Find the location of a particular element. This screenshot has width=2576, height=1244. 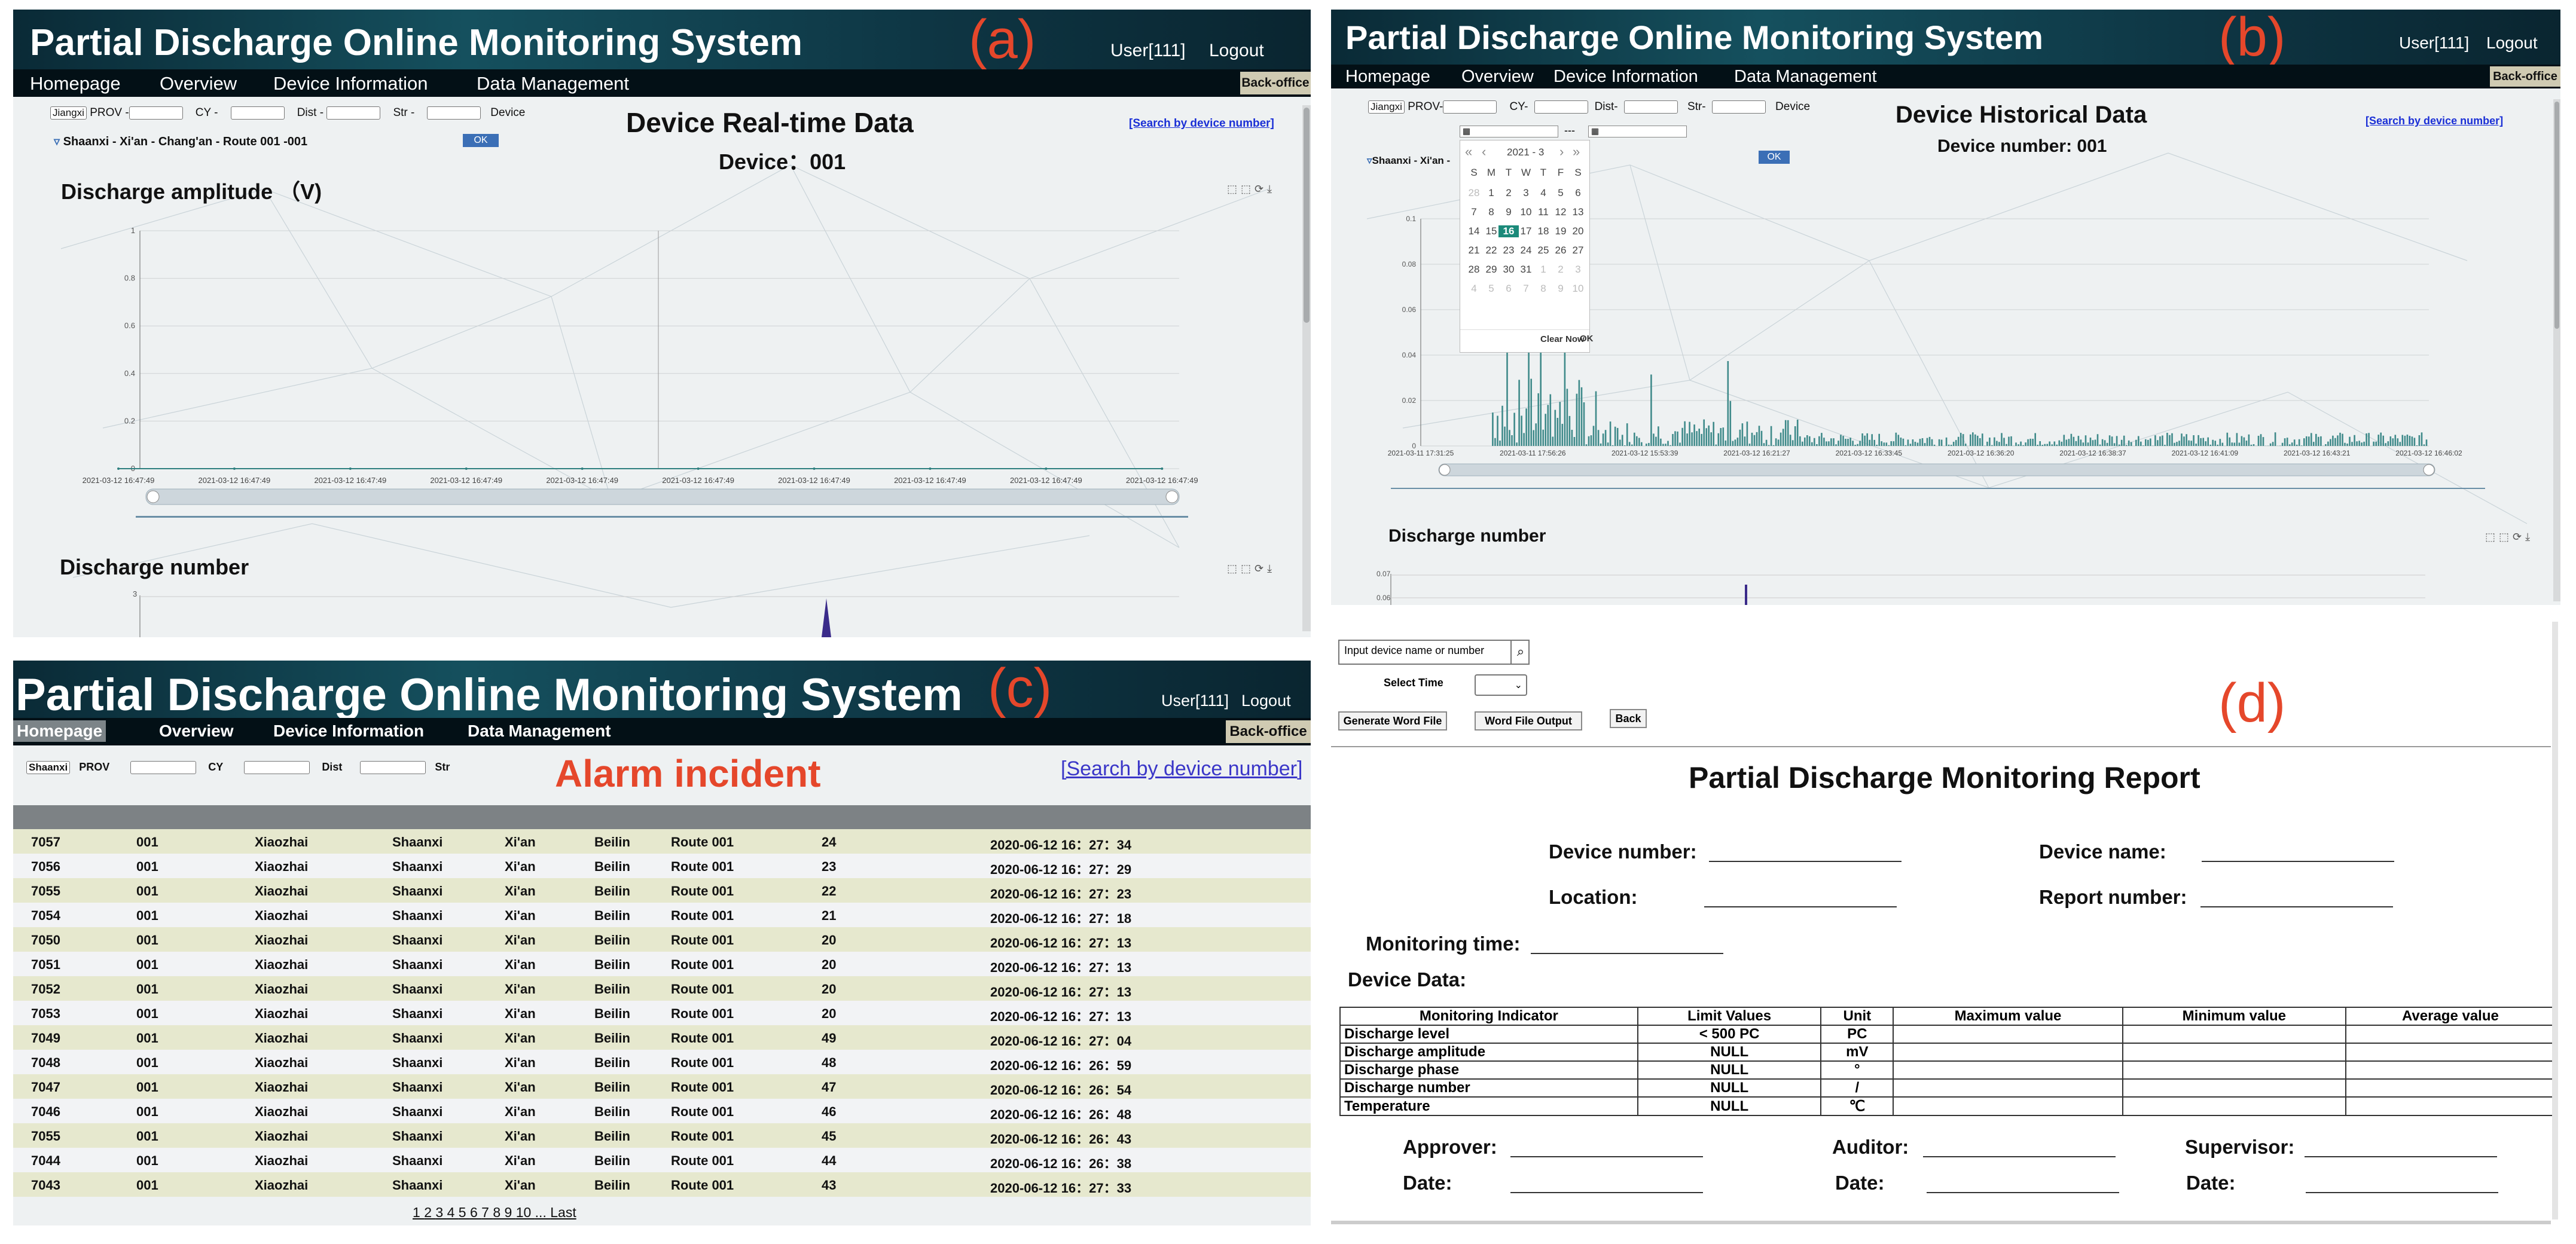

report-number-field is located at coordinates (2296, 906).